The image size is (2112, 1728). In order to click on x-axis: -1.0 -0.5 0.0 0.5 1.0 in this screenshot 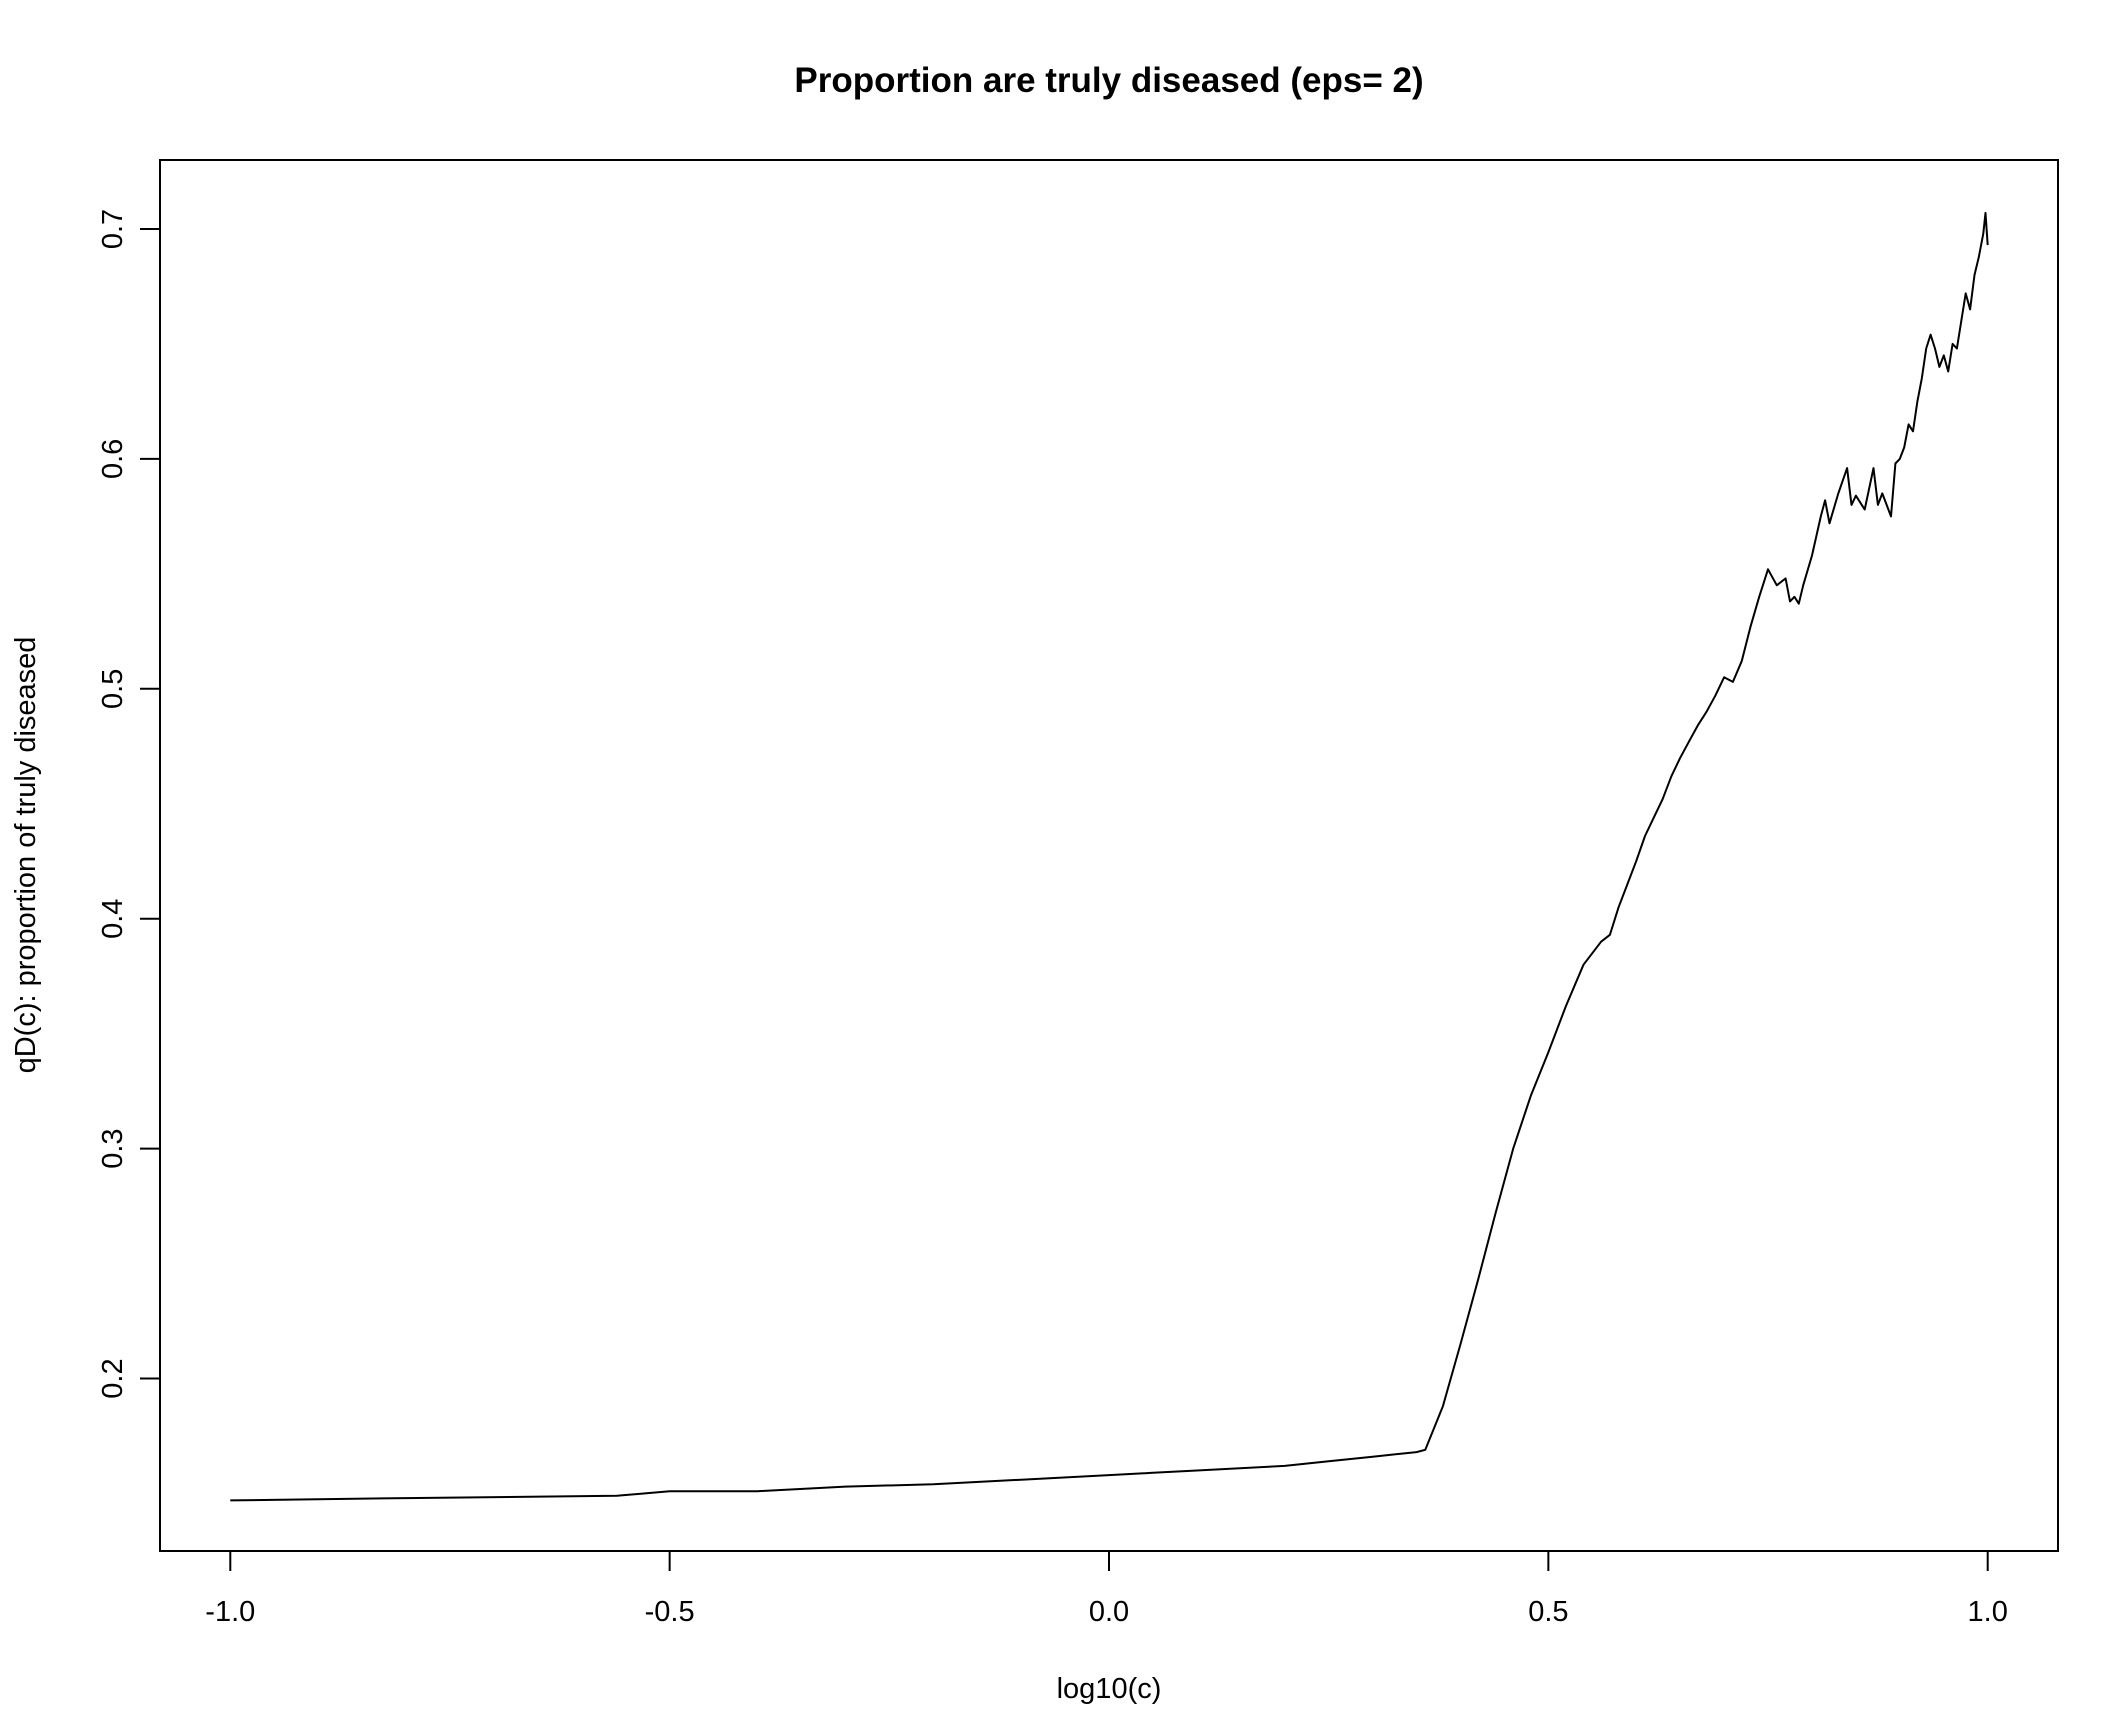, I will do `click(1106, 1589)`.